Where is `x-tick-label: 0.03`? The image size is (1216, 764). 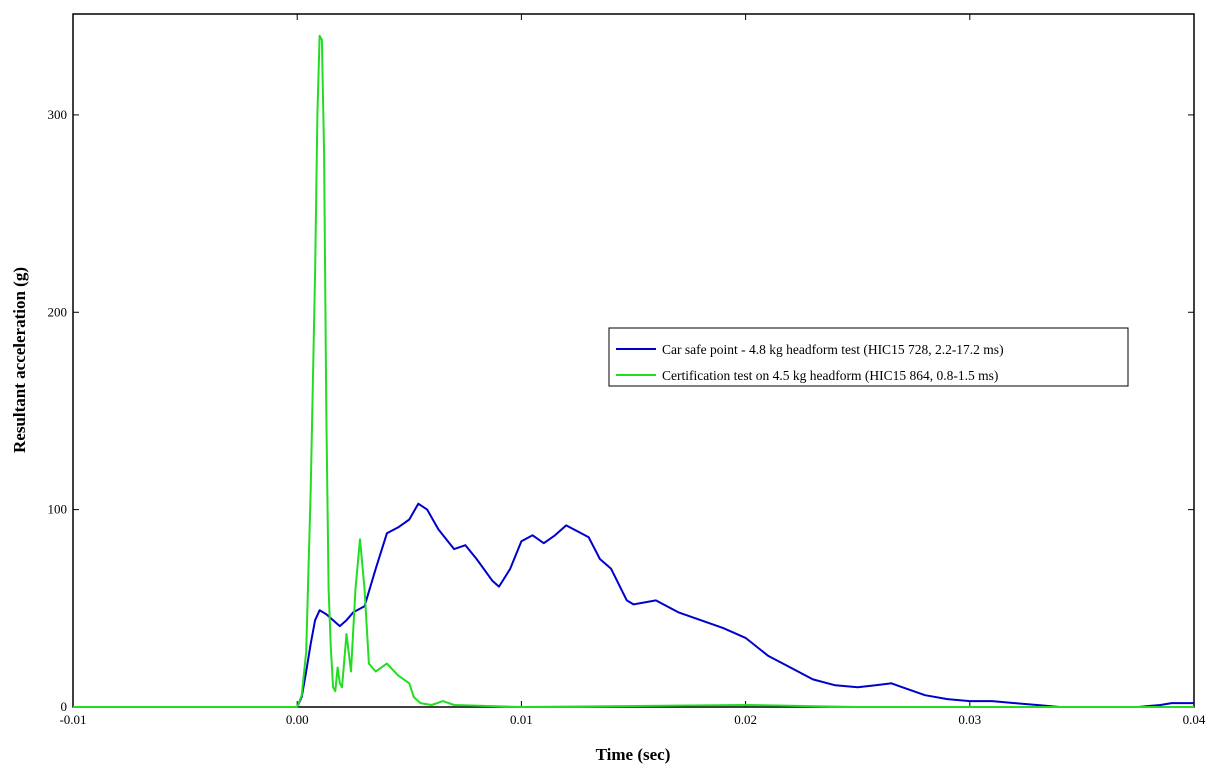 x-tick-label: 0.03 is located at coordinates (969, 719).